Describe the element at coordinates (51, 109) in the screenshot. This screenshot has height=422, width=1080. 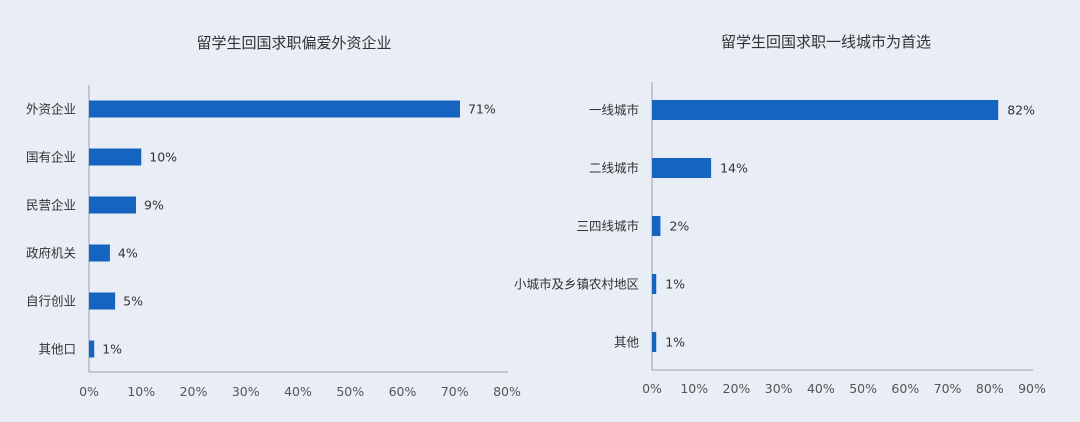
I see `chart-left-category-label: 外资企业` at that location.